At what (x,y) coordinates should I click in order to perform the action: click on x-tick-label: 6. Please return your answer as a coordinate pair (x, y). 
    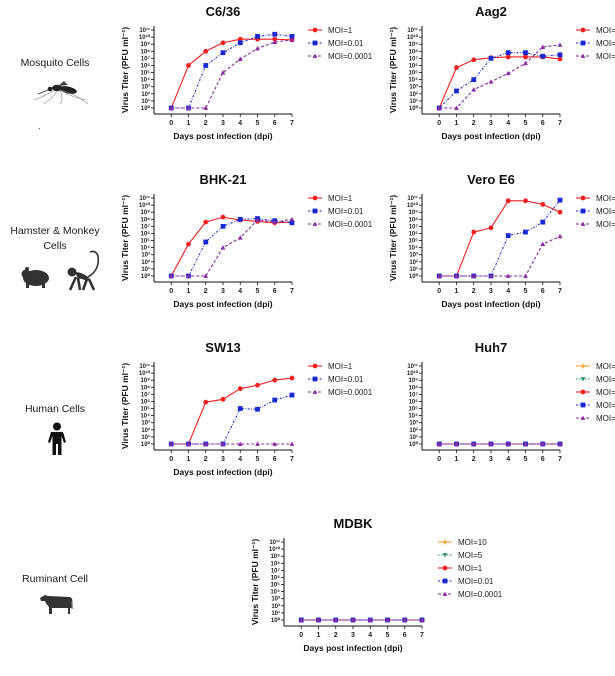
    Looking at the image, I should click on (275, 291).